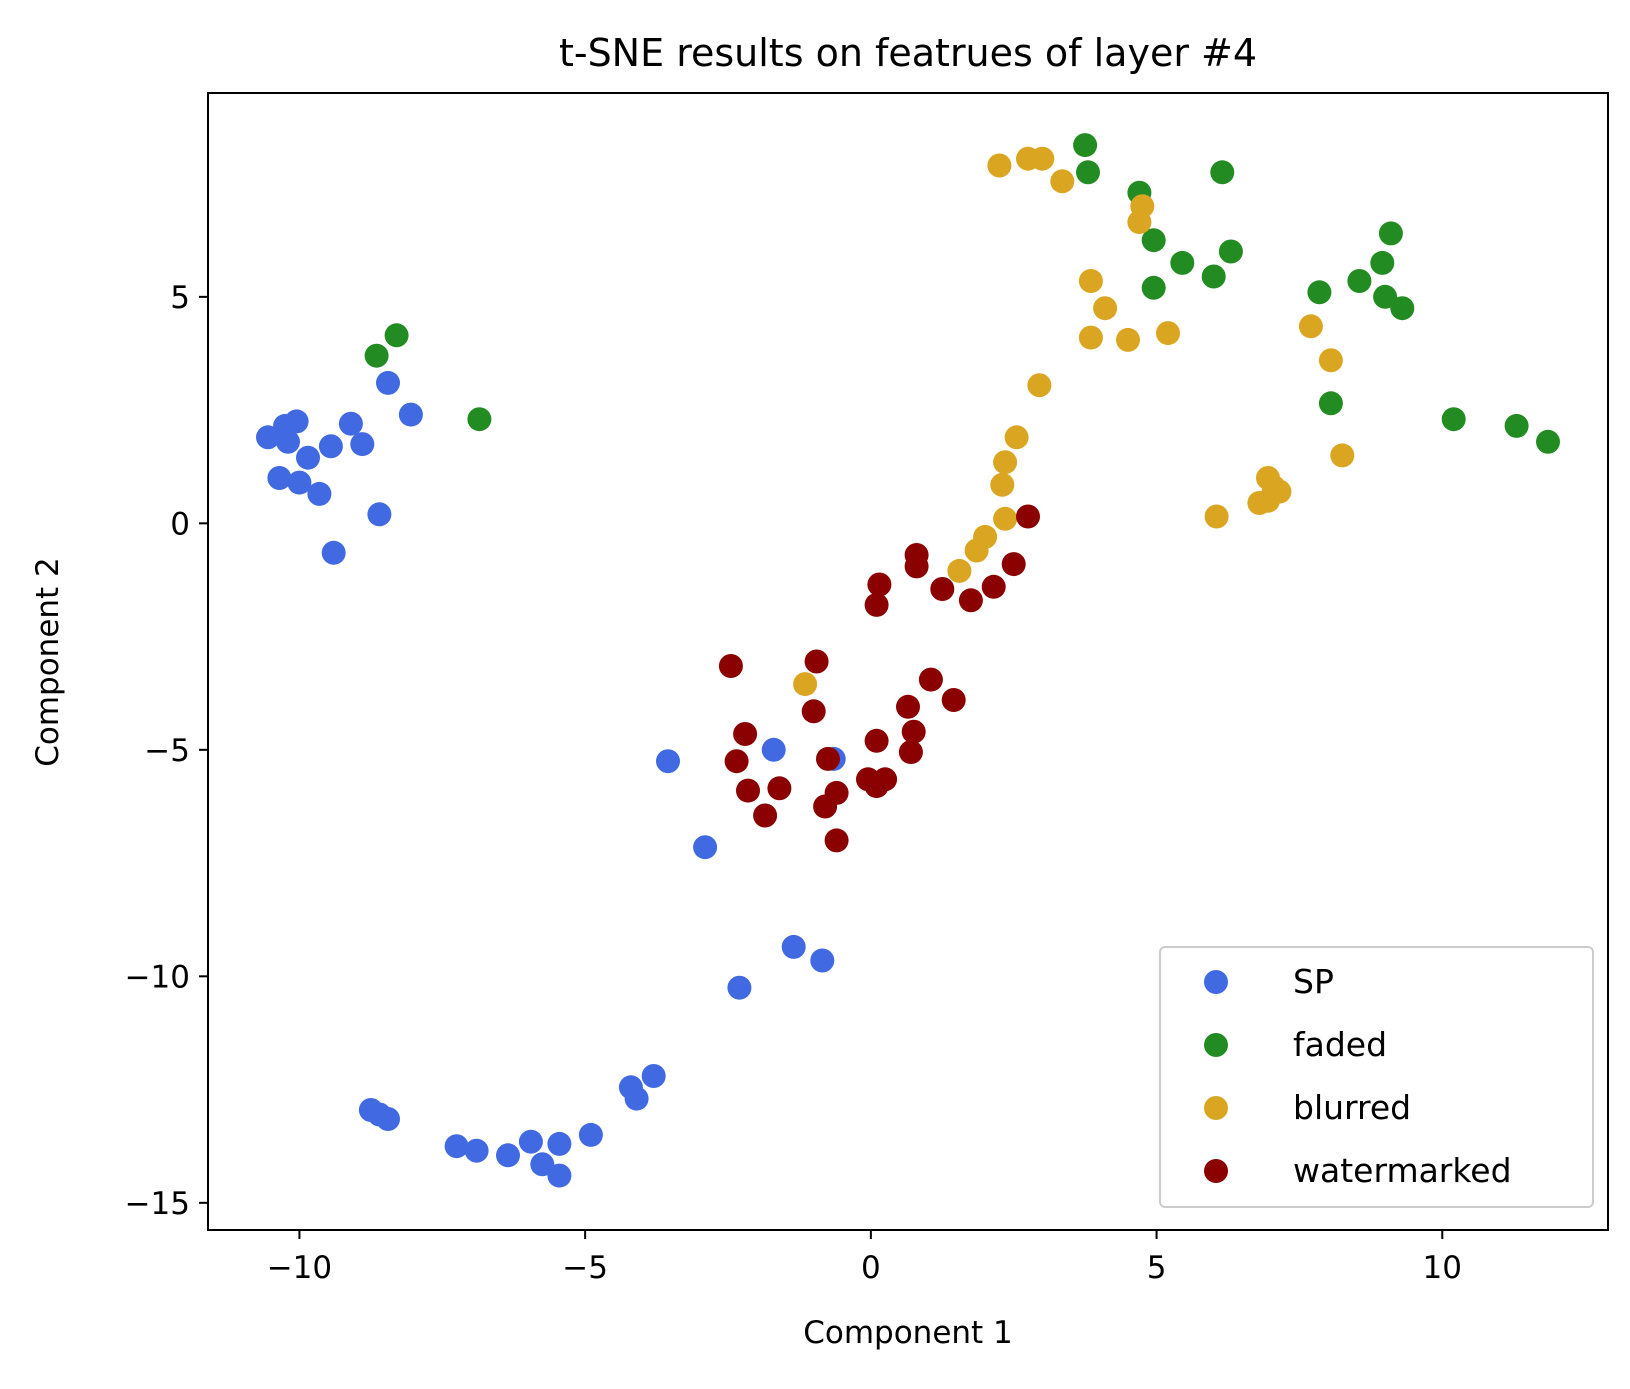 The width and height of the screenshot is (1630, 1389). I want to click on x-axis-ticks: −10 −5 0 5 10, so click(864, 1258).